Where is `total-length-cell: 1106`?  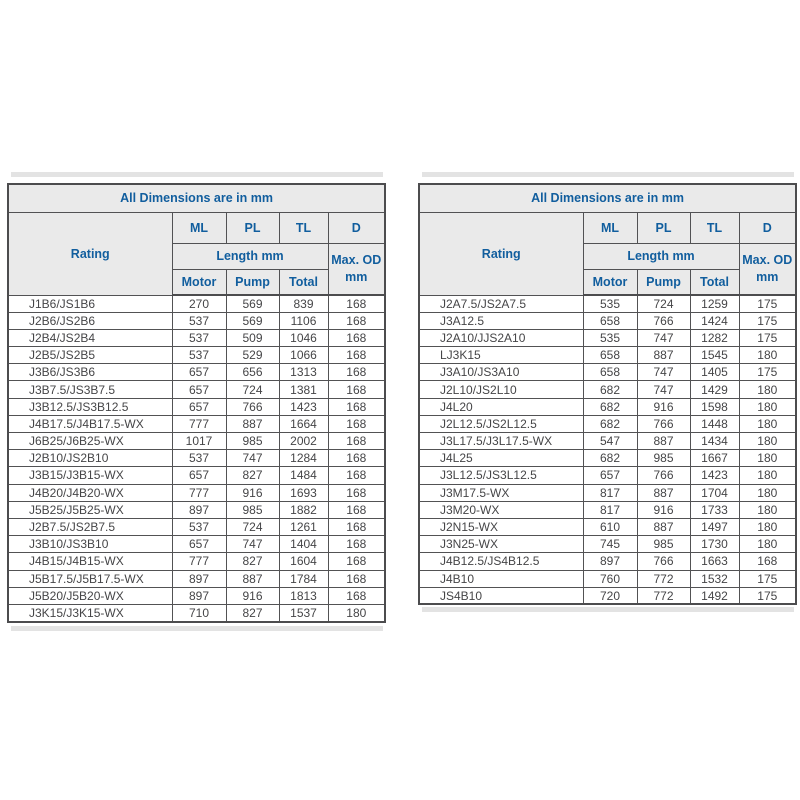
total-length-cell: 1106 is located at coordinates (303, 320).